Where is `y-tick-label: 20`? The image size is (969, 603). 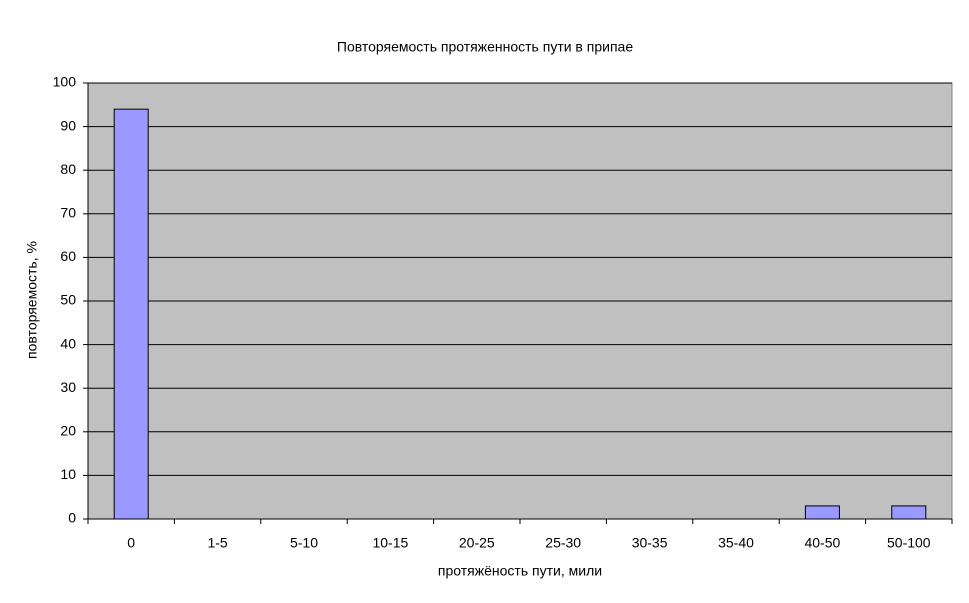 y-tick-label: 20 is located at coordinates (68, 431).